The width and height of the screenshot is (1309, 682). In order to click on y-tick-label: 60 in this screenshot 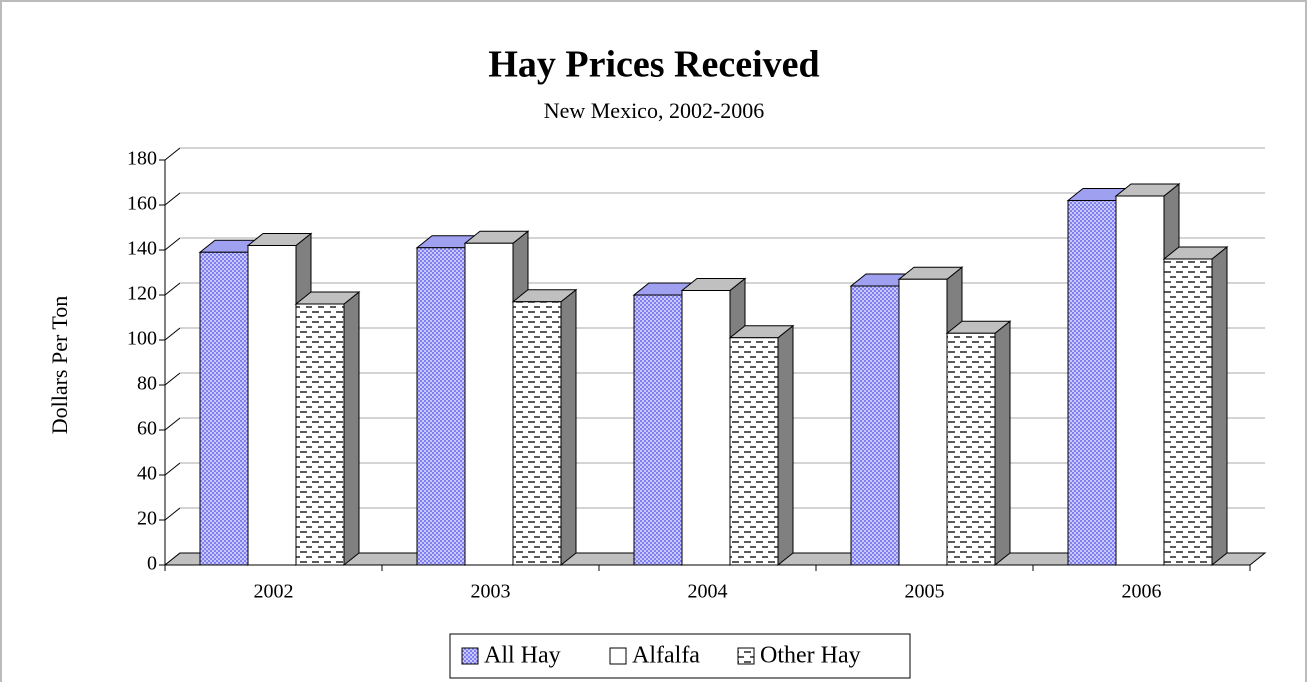, I will do `click(147, 429)`.